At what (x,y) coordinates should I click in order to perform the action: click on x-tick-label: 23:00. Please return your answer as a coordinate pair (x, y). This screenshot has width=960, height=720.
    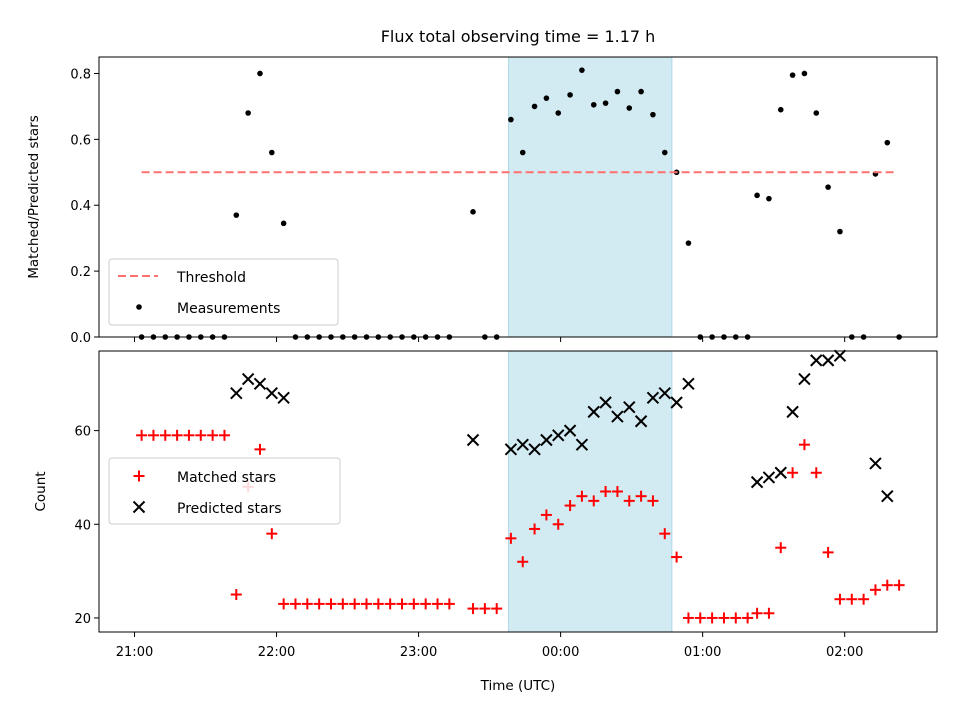
    Looking at the image, I should click on (418, 652).